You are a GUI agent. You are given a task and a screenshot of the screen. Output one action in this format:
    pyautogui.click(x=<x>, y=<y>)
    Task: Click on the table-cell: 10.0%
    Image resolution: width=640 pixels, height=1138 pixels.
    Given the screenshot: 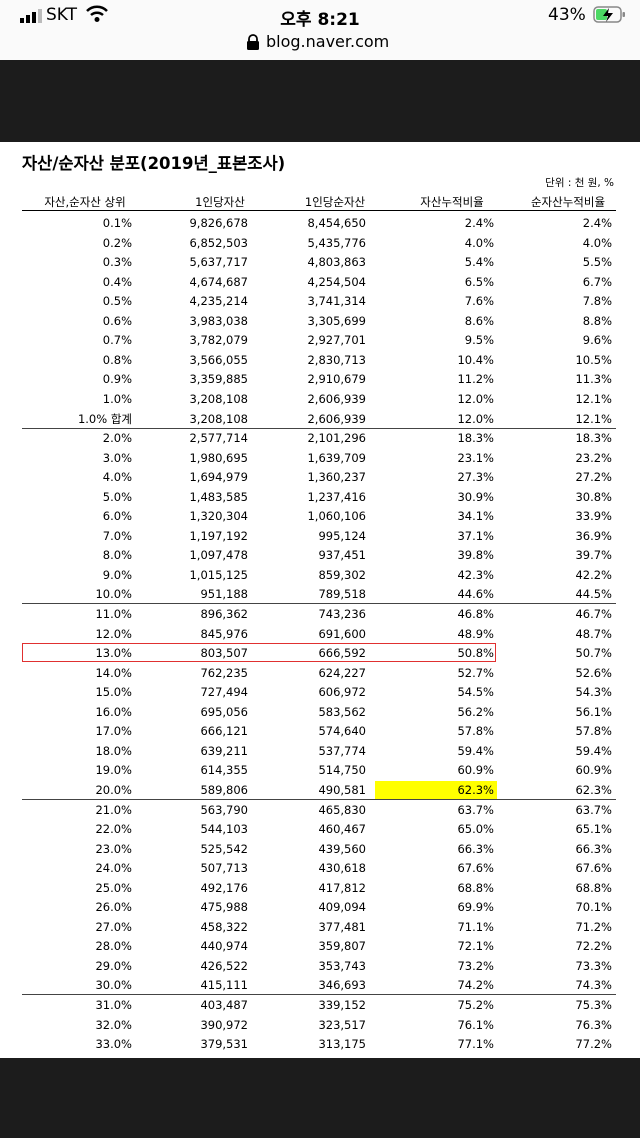 What is the action you would take?
    pyautogui.click(x=113, y=594)
    